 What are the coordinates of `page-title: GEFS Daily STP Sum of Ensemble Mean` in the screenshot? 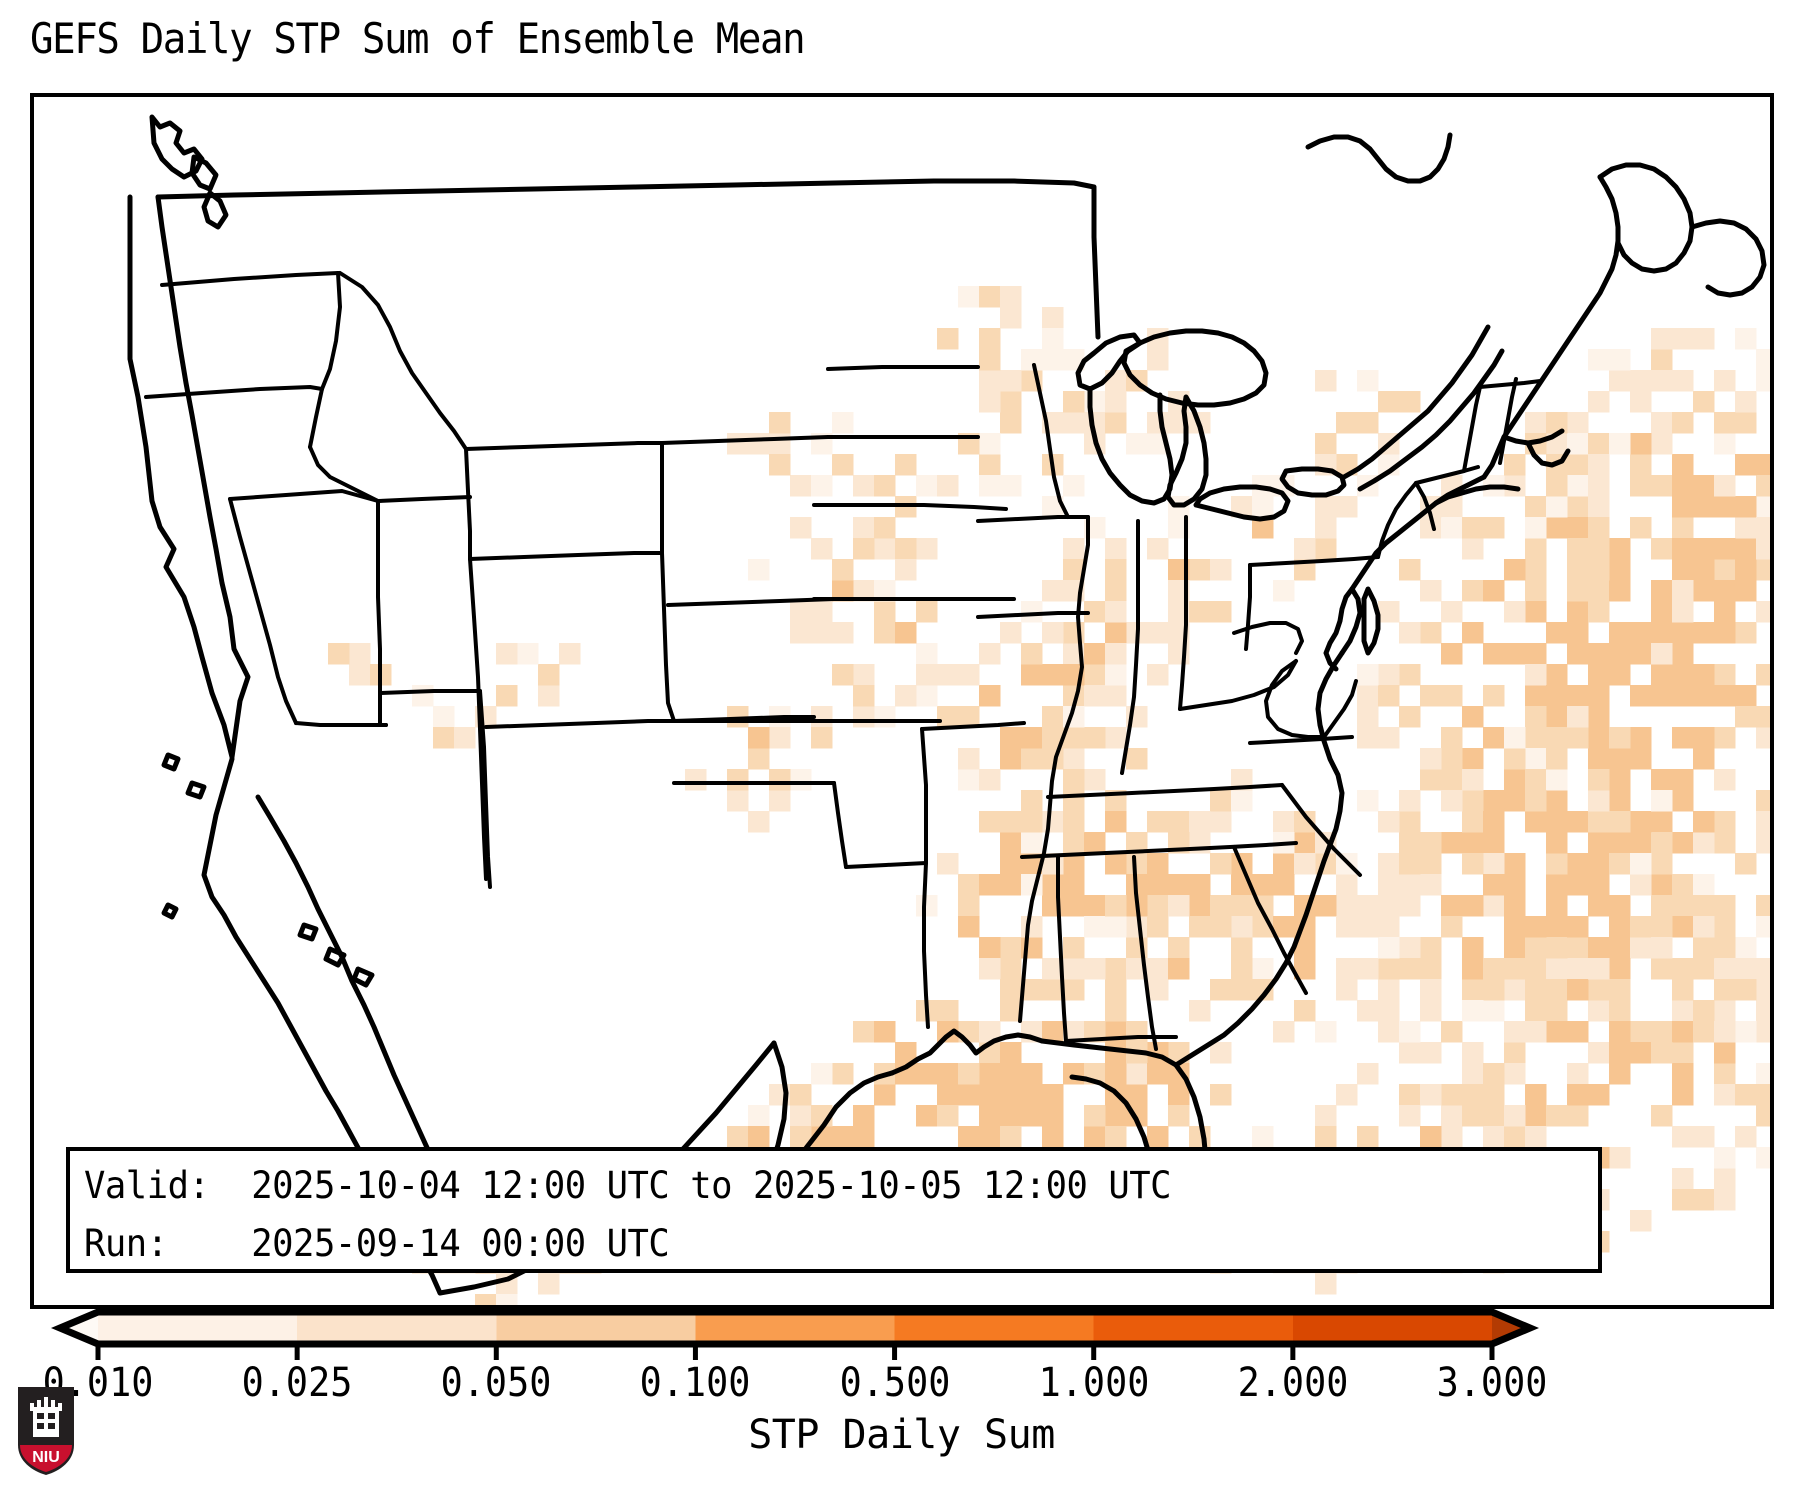 It's located at (418, 38).